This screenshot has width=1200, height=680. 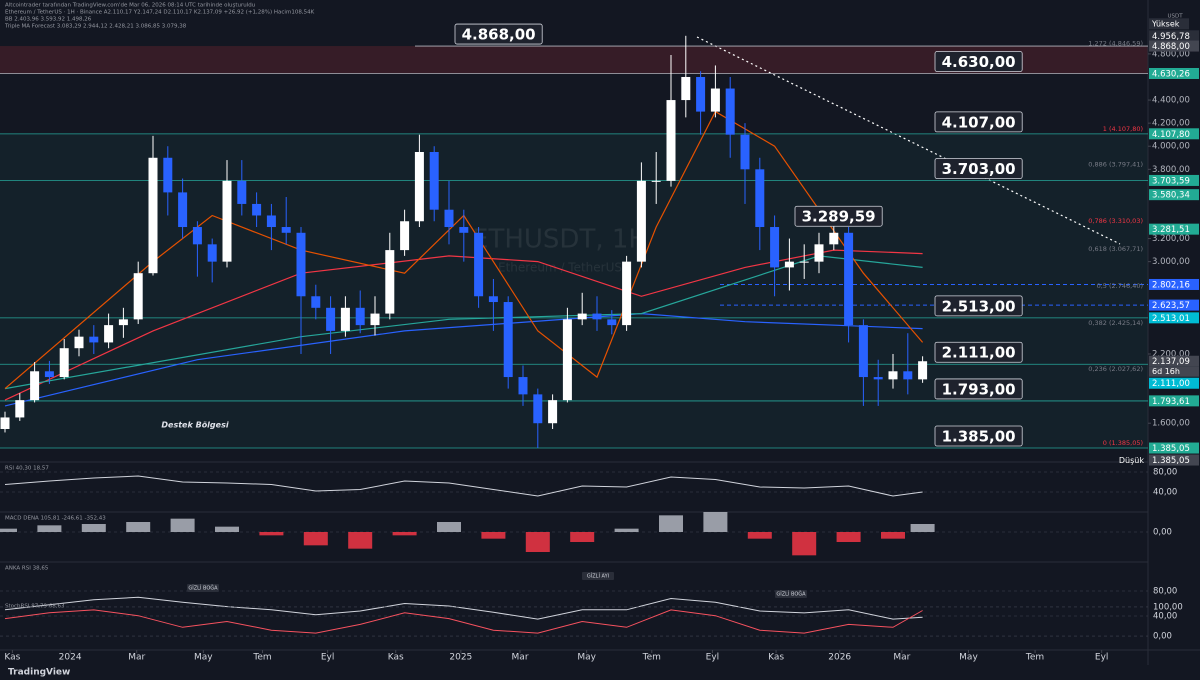 I want to click on price-label: 2.111,00, so click(x=1171, y=384).